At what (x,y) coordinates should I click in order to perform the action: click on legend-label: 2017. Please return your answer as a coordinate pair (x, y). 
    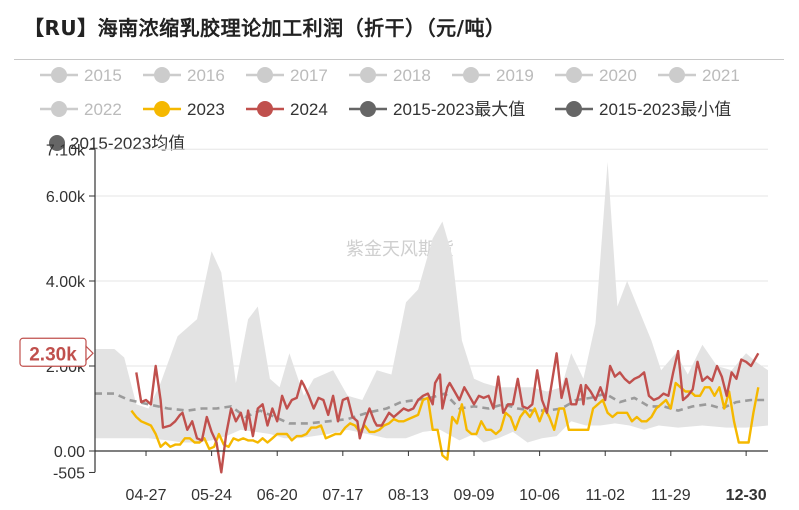
    Looking at the image, I should click on (309, 75).